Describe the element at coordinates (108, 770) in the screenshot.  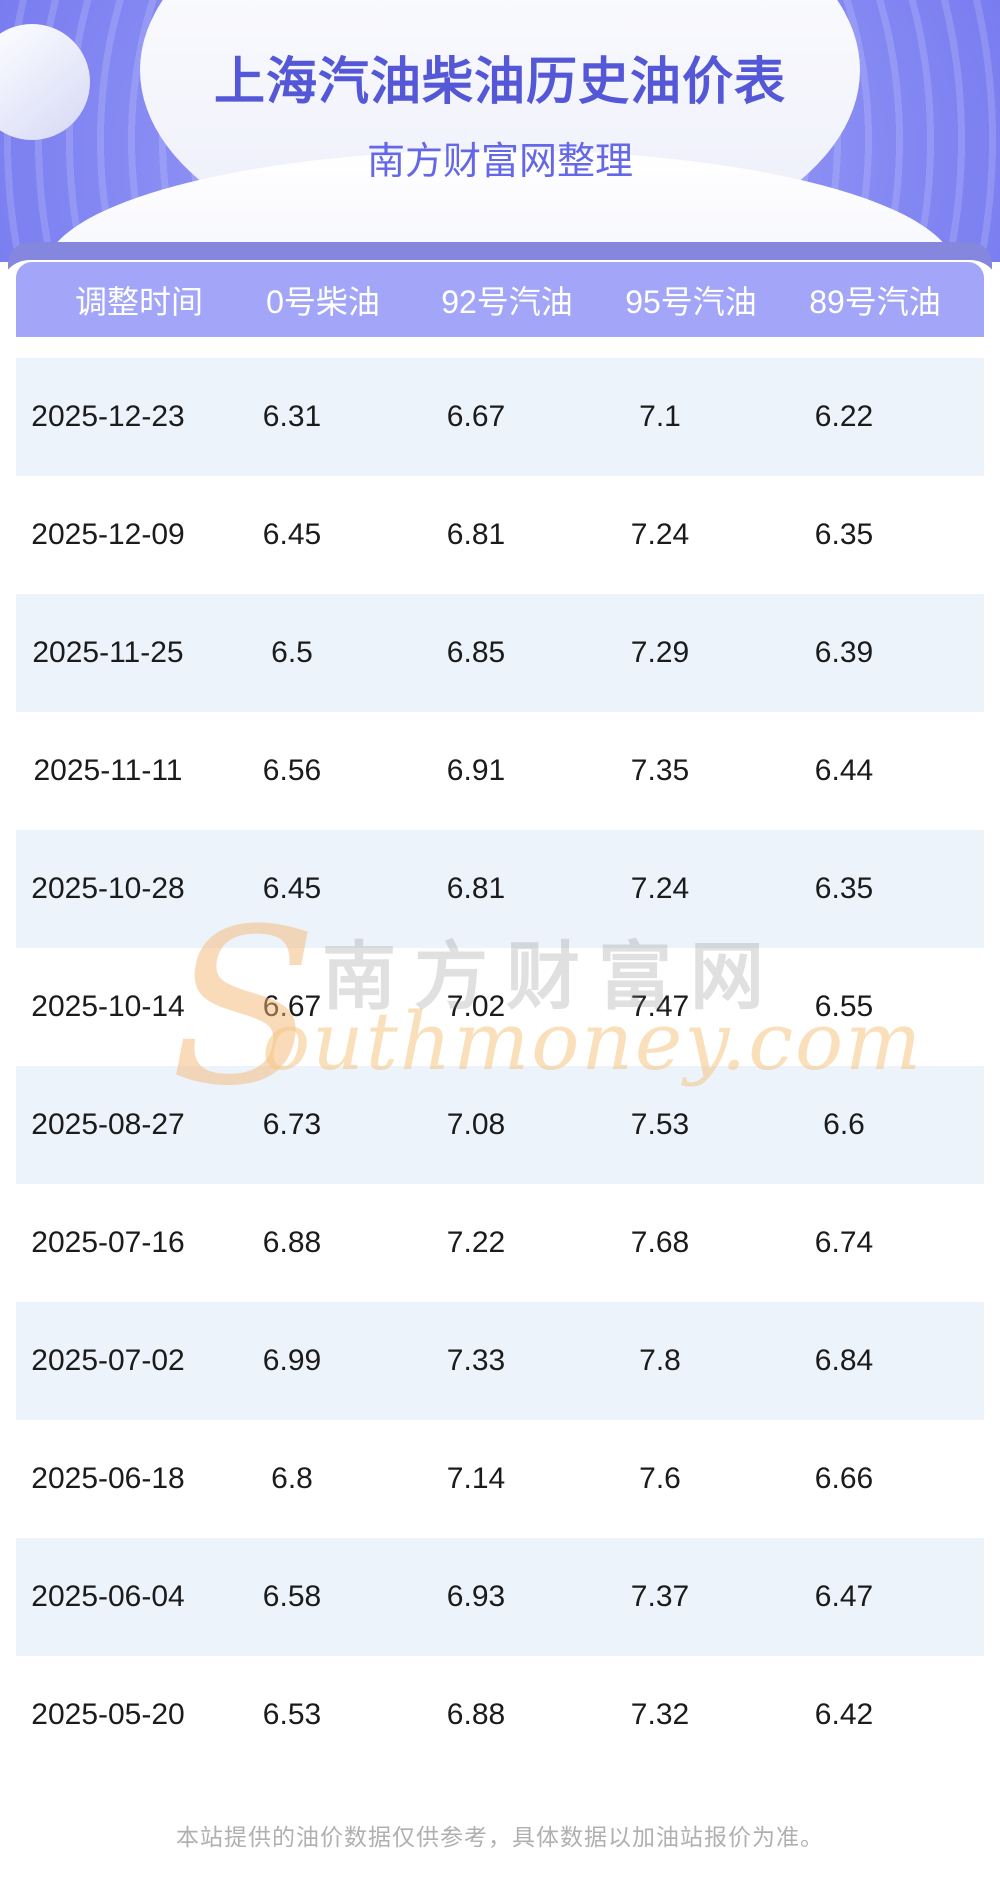
I see `cell-date: 2025-11-11` at that location.